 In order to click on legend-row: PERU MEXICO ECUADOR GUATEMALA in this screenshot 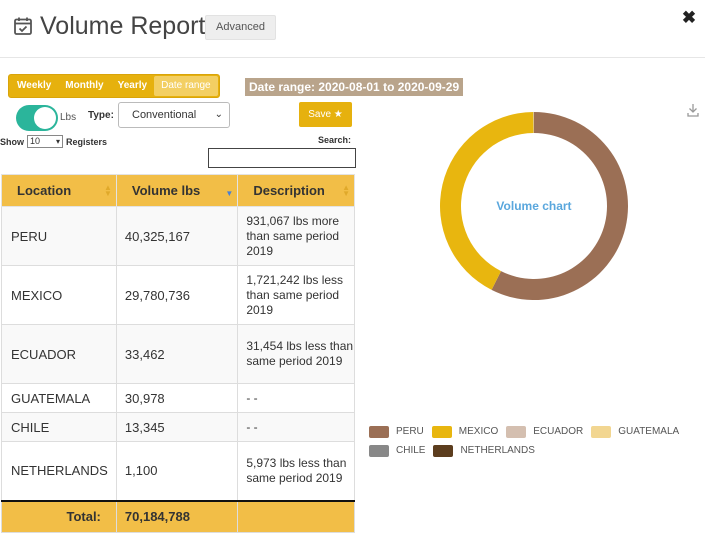, I will do `click(529, 431)`.